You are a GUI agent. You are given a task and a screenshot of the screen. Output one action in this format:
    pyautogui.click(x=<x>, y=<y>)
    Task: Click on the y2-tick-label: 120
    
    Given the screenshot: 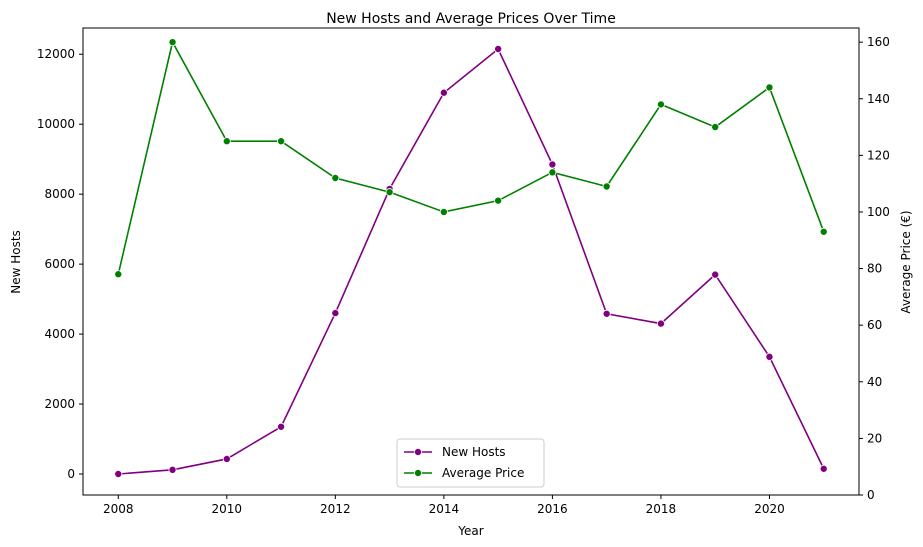 What is the action you would take?
    pyautogui.click(x=878, y=155)
    